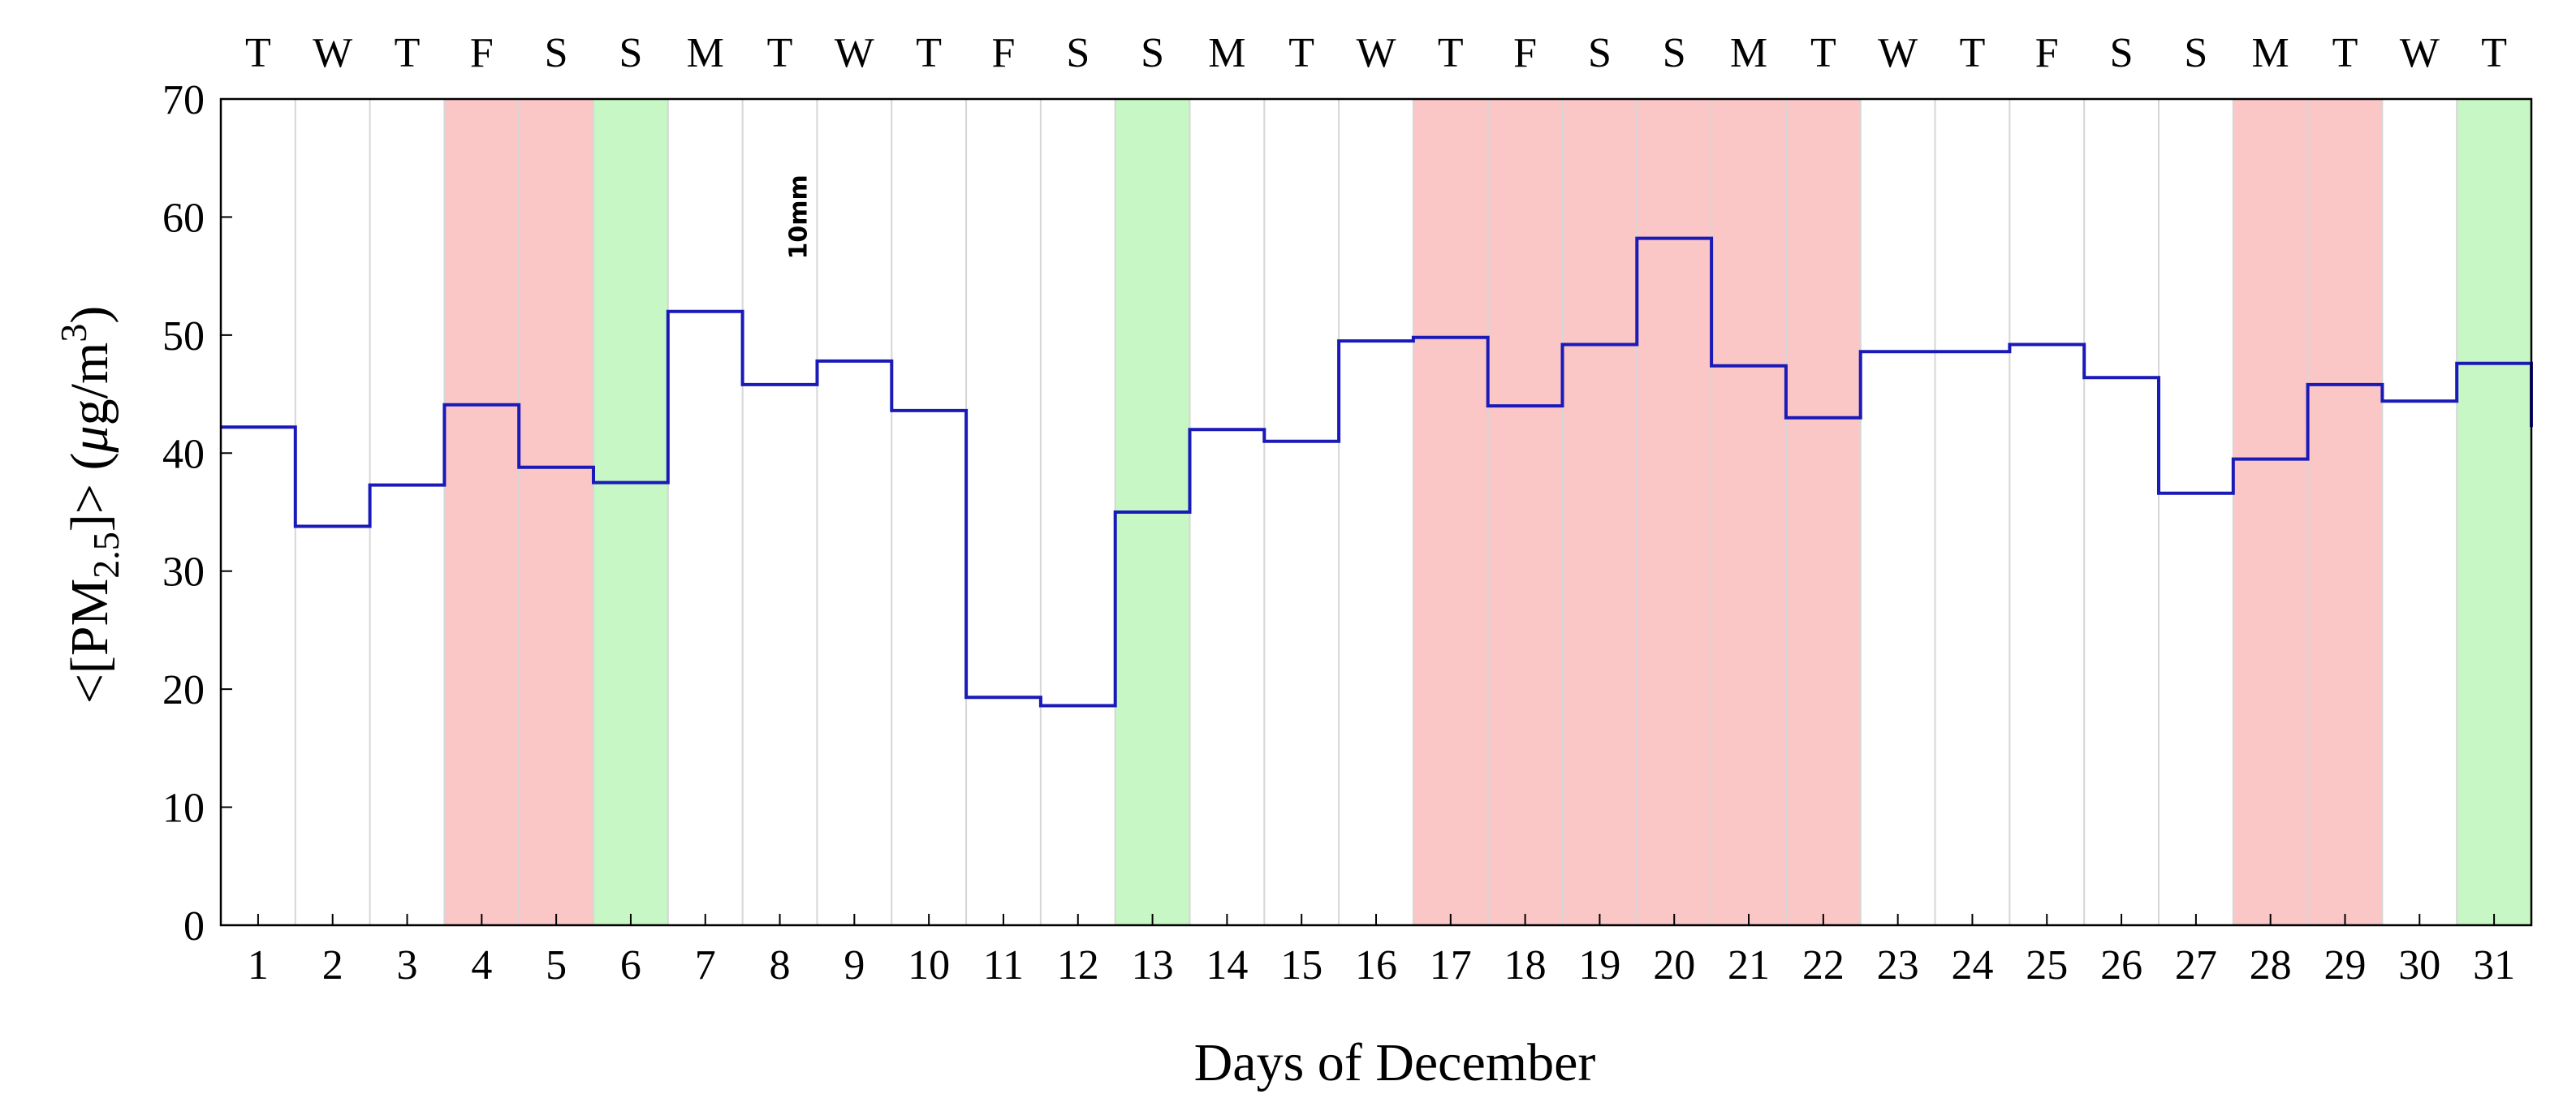 This screenshot has width=2576, height=1107. Describe the element at coordinates (1227, 965) in the screenshot. I see `x-tick-label: 14` at that location.